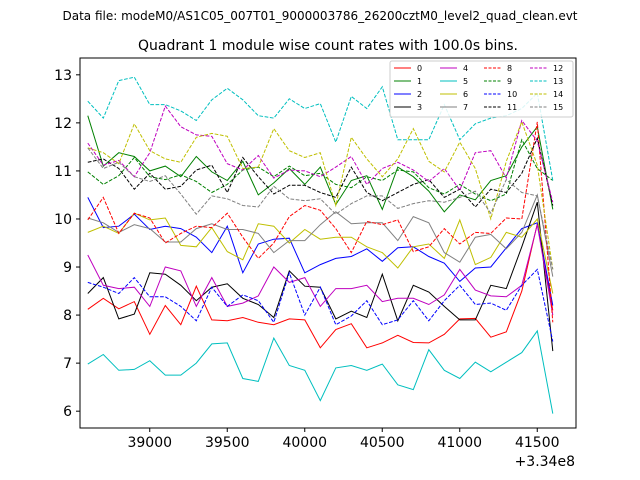 The height and width of the screenshot is (480, 640). What do you see at coordinates (149, 443) in the screenshot?
I see `x-tick-label: 39000` at bounding box center [149, 443].